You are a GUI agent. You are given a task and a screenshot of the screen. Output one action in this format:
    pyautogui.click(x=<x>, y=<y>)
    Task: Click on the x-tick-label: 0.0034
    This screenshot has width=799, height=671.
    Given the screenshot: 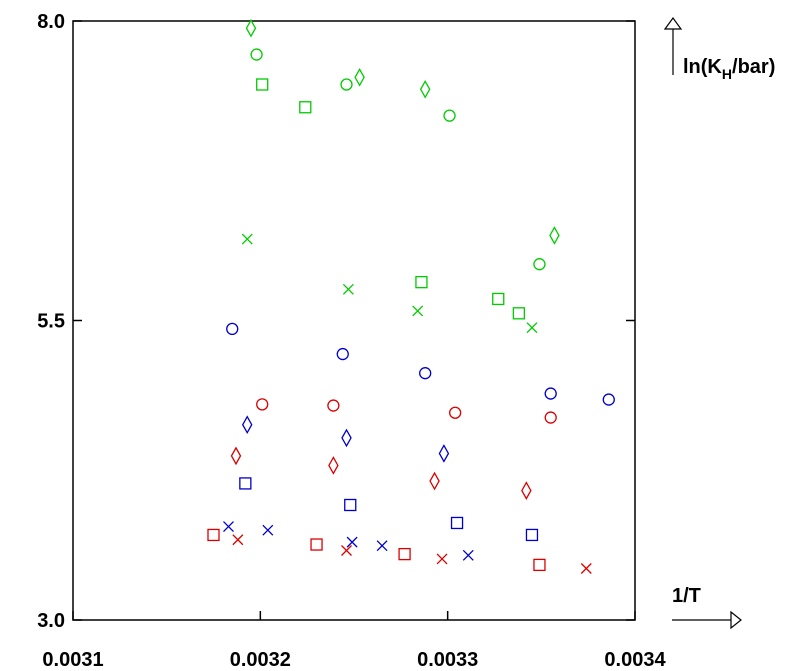 What is the action you would take?
    pyautogui.click(x=635, y=660)
    